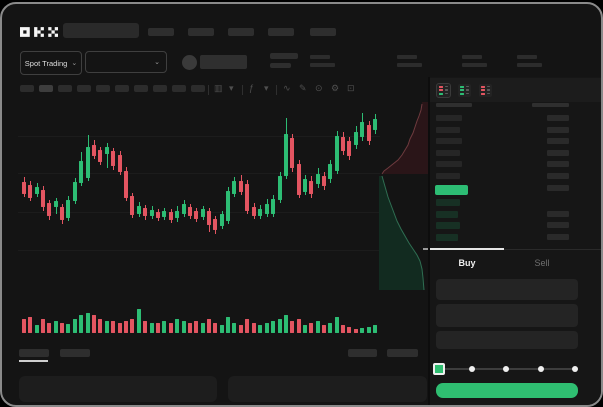 The image size is (603, 407). What do you see at coordinates (252, 88) in the screenshot?
I see `indicators-icon: ƒ` at bounding box center [252, 88].